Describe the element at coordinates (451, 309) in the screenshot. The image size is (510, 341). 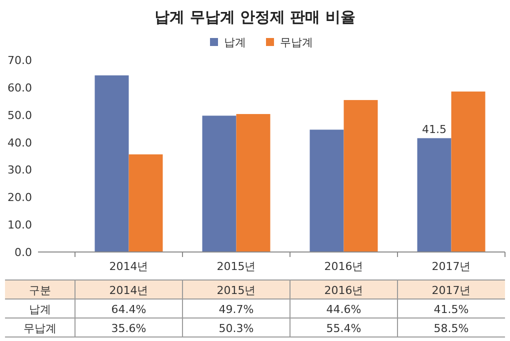
I see `data-label: 41.5%` at that location.